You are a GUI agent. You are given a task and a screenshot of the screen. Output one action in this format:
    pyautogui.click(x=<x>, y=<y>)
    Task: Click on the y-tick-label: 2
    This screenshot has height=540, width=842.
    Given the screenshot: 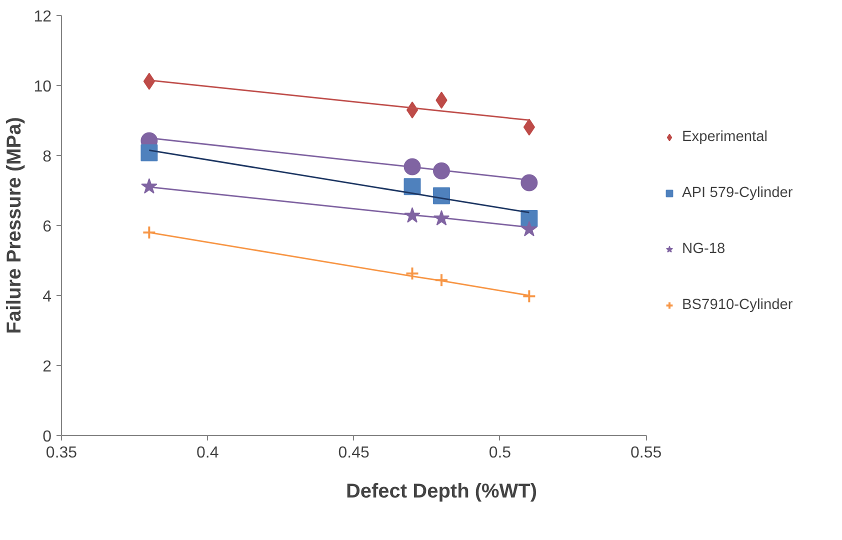 What is the action you would take?
    pyautogui.click(x=47, y=367)
    